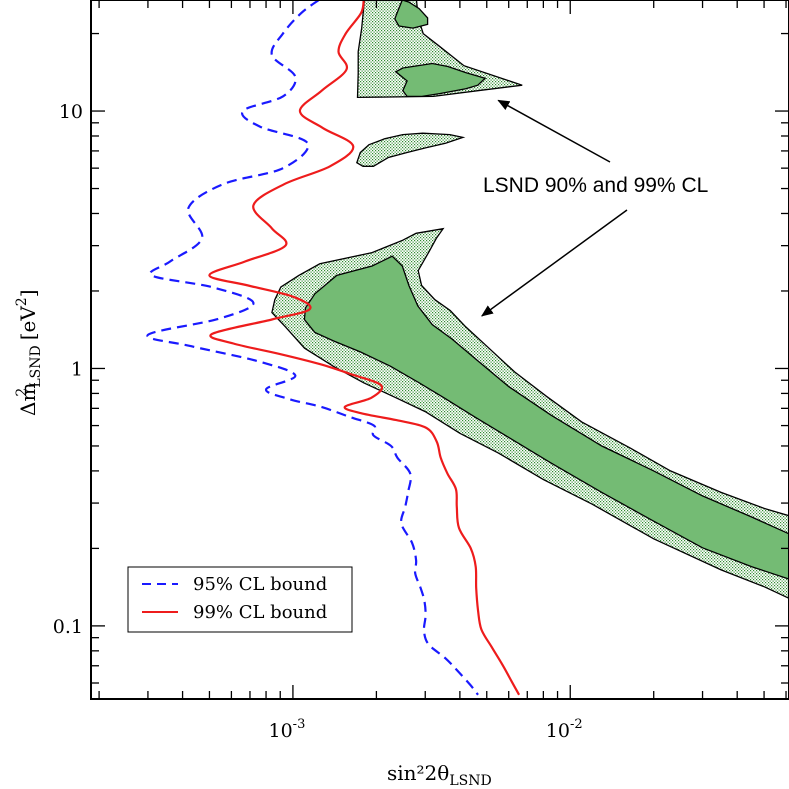 The image size is (789, 789). I want to click on x-axis-label-sub: LSND, so click(470, 781).